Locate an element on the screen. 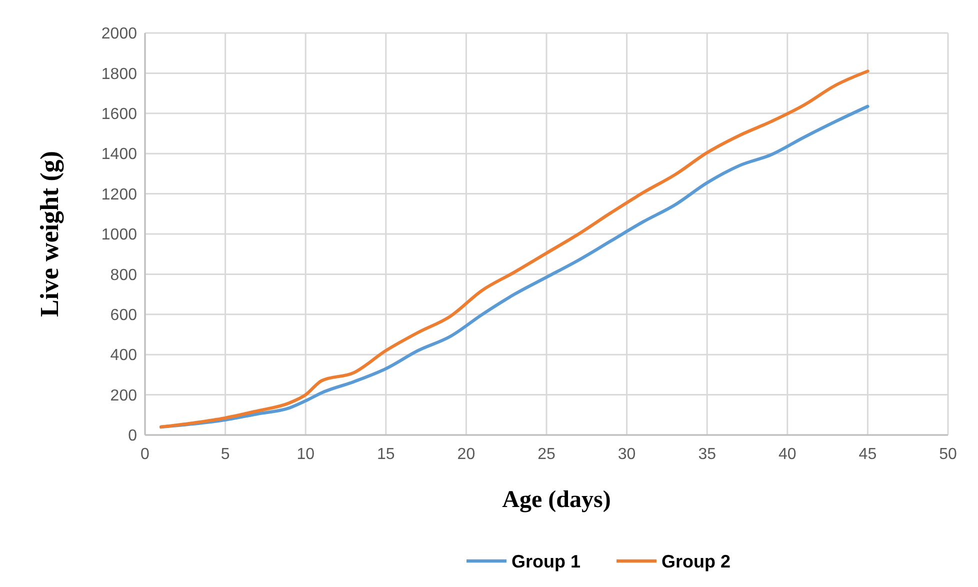 This screenshot has width=978, height=587. x-axis-title: Age (days) is located at coordinates (556, 500).